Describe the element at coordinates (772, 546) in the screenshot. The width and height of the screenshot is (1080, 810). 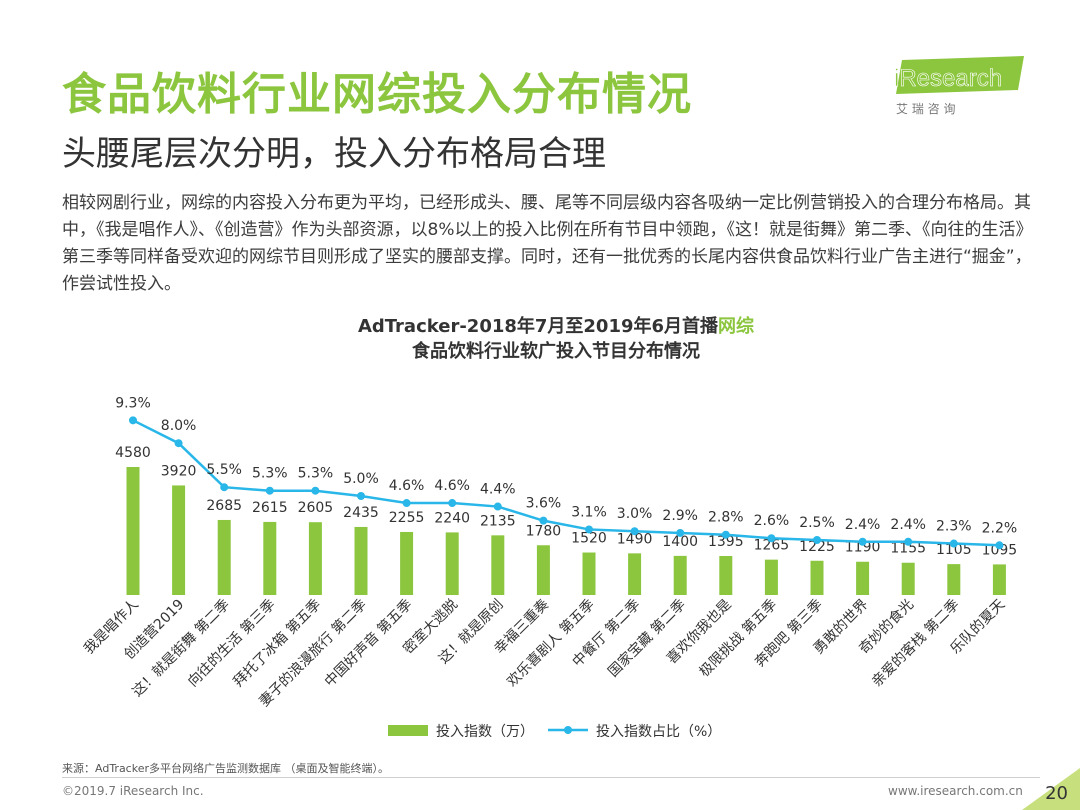
I see `bar-value-label: 1265` at that location.